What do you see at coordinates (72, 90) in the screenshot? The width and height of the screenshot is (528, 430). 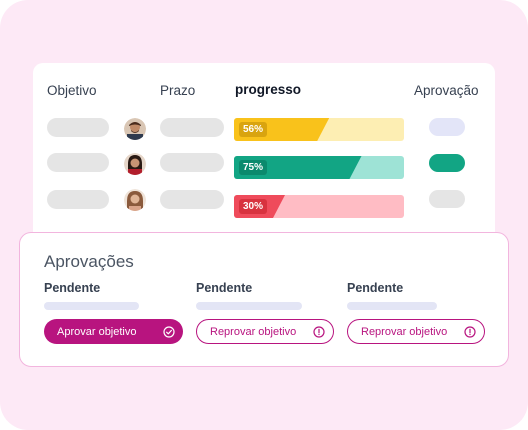 I see `header-objective: Objetivo` at bounding box center [72, 90].